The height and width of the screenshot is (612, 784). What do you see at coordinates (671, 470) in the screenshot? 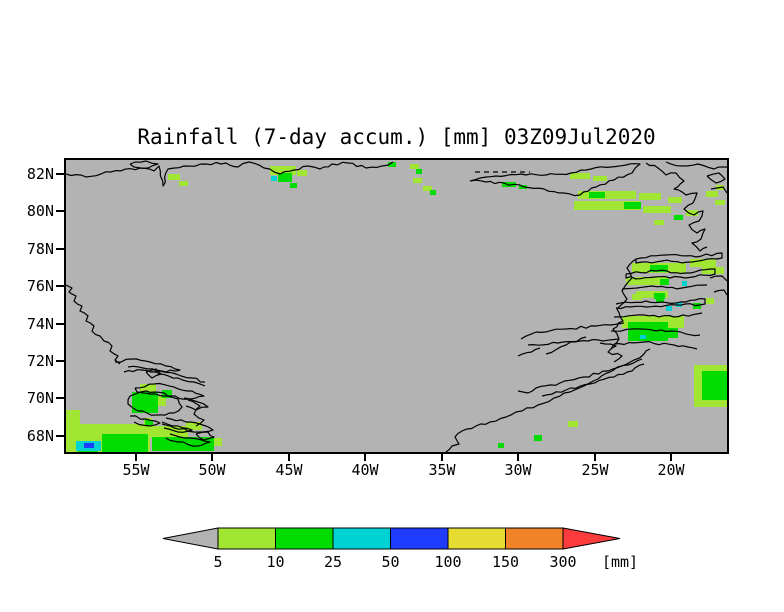
I see `lon-tick-label: 20W` at bounding box center [671, 470].